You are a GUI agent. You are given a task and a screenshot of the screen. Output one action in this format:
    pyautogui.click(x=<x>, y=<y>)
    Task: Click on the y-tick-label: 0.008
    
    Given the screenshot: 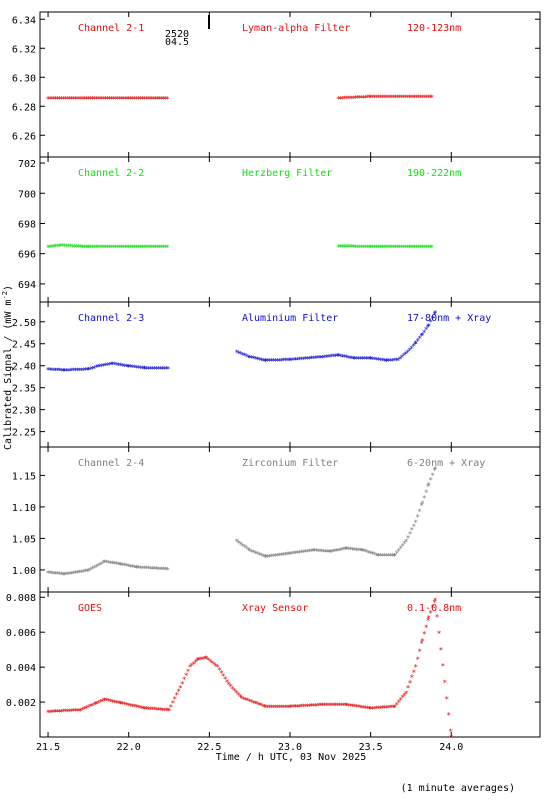 What is the action you would take?
    pyautogui.click(x=21, y=598)
    